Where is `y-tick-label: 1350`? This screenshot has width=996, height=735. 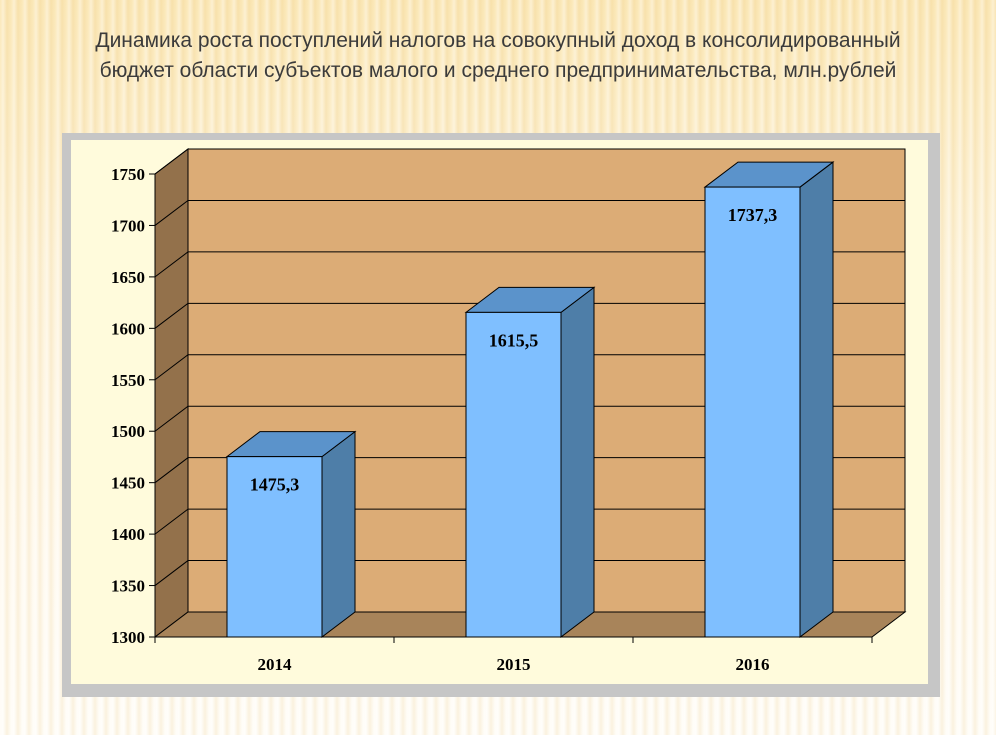 y-tick-label: 1350 is located at coordinates (128, 586).